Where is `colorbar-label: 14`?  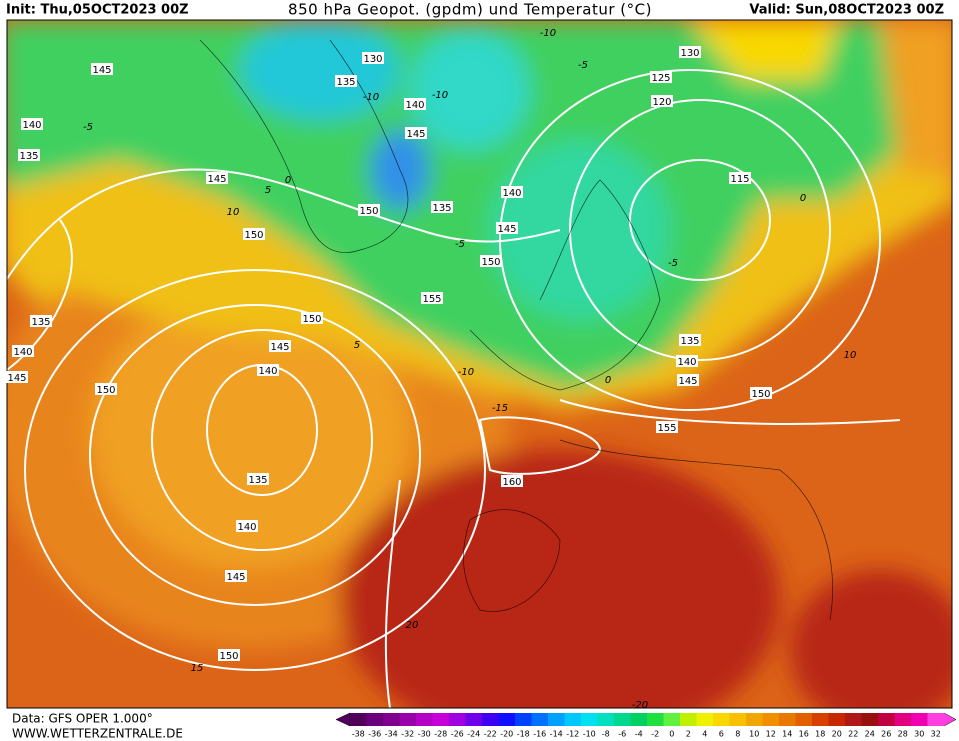
colorbar-label: 14 is located at coordinates (787, 734).